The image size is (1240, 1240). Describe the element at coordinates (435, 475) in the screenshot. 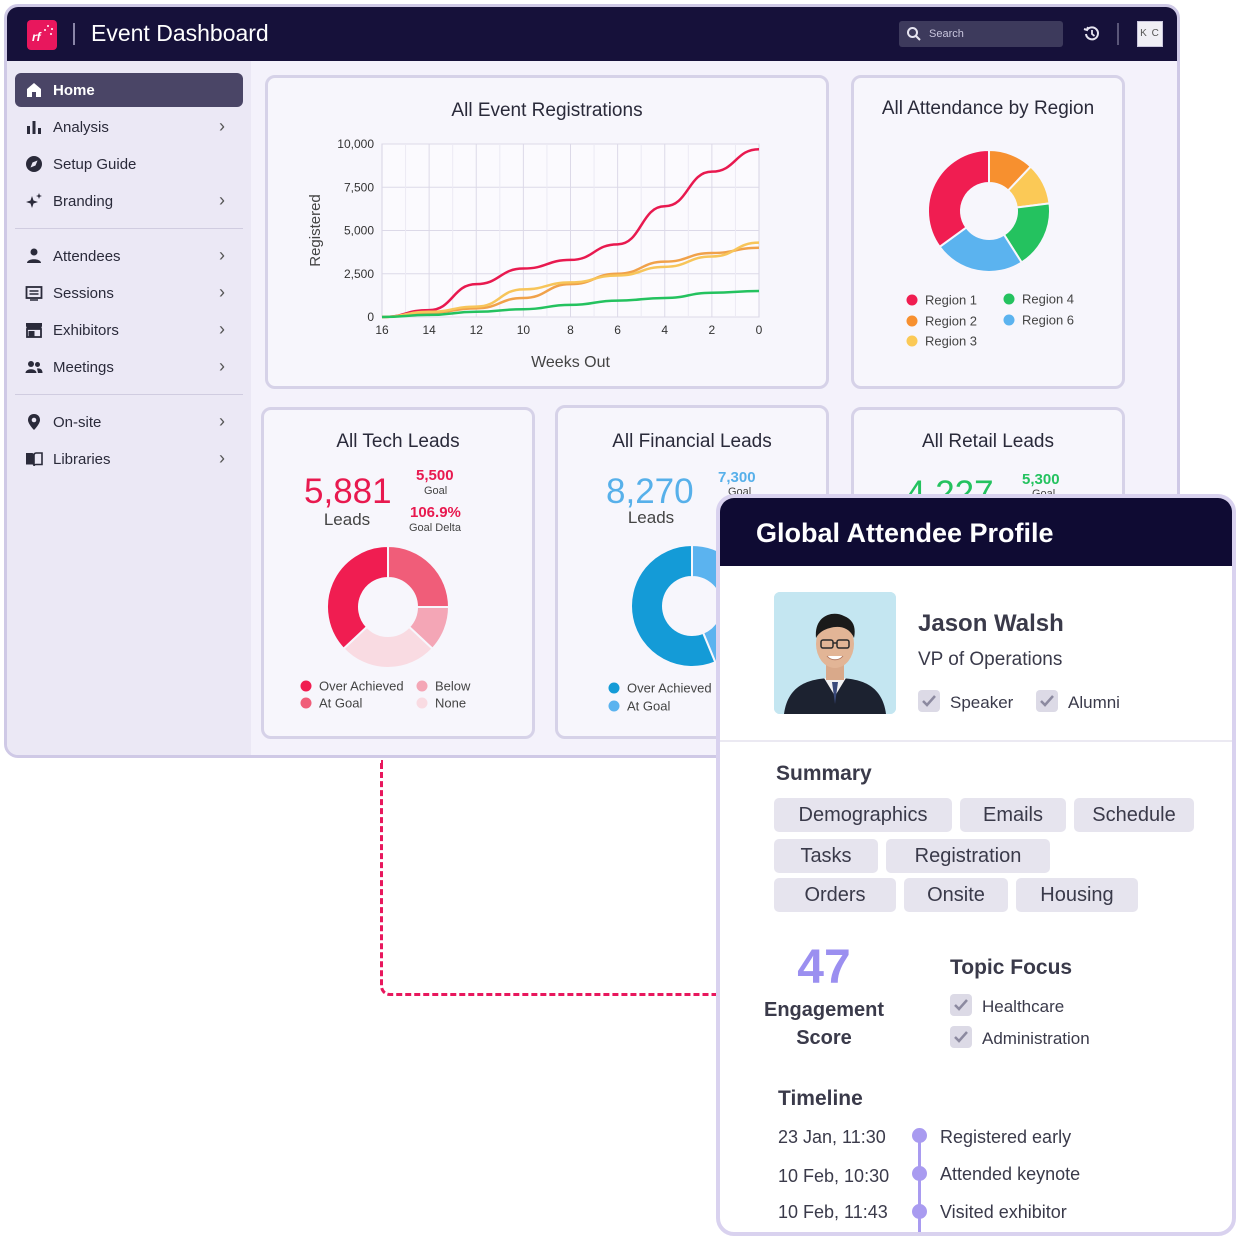

I see `tech-goal-value: 5,500` at that location.